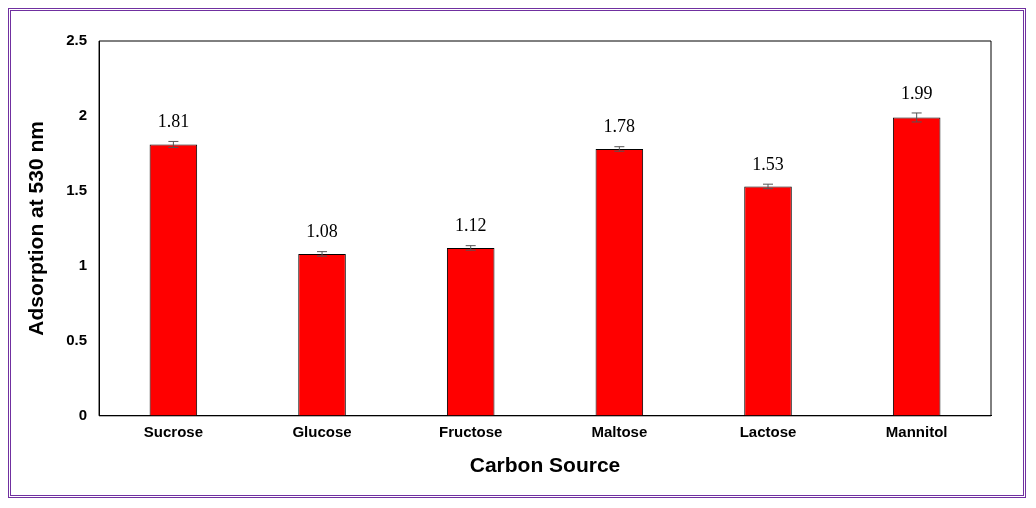 The image size is (1036, 508). I want to click on y-tick-label: 1, so click(83, 265).